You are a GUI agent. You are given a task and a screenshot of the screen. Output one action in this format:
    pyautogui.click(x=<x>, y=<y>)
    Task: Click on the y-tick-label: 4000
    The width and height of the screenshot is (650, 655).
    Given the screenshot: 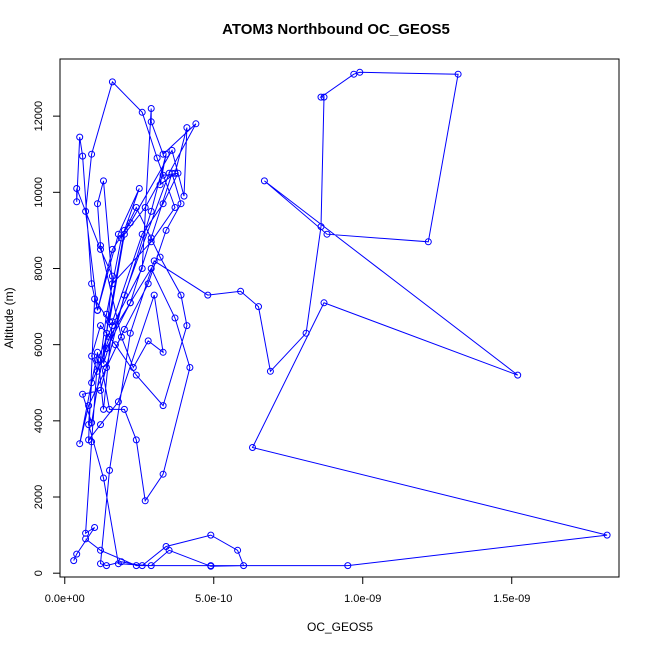 What is the action you would take?
    pyautogui.click(x=39, y=421)
    